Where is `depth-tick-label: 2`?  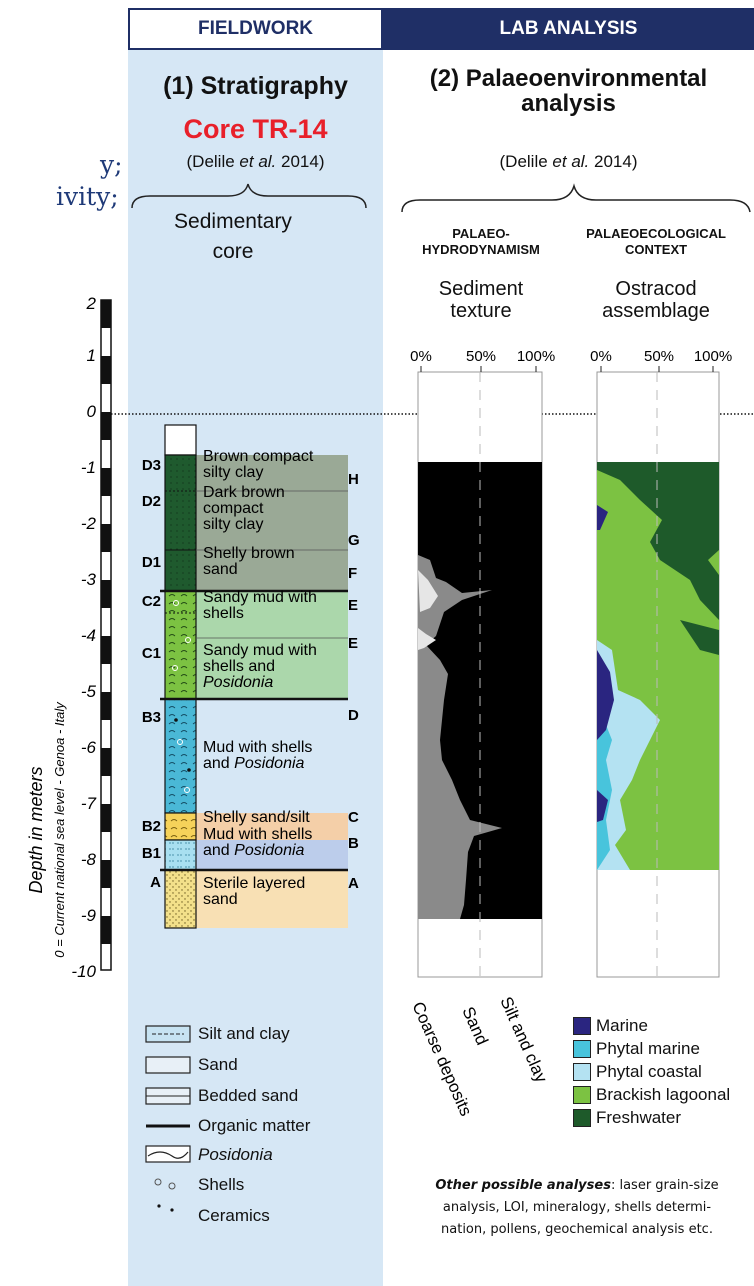
depth-tick-label: 2 is located at coordinates (91, 303).